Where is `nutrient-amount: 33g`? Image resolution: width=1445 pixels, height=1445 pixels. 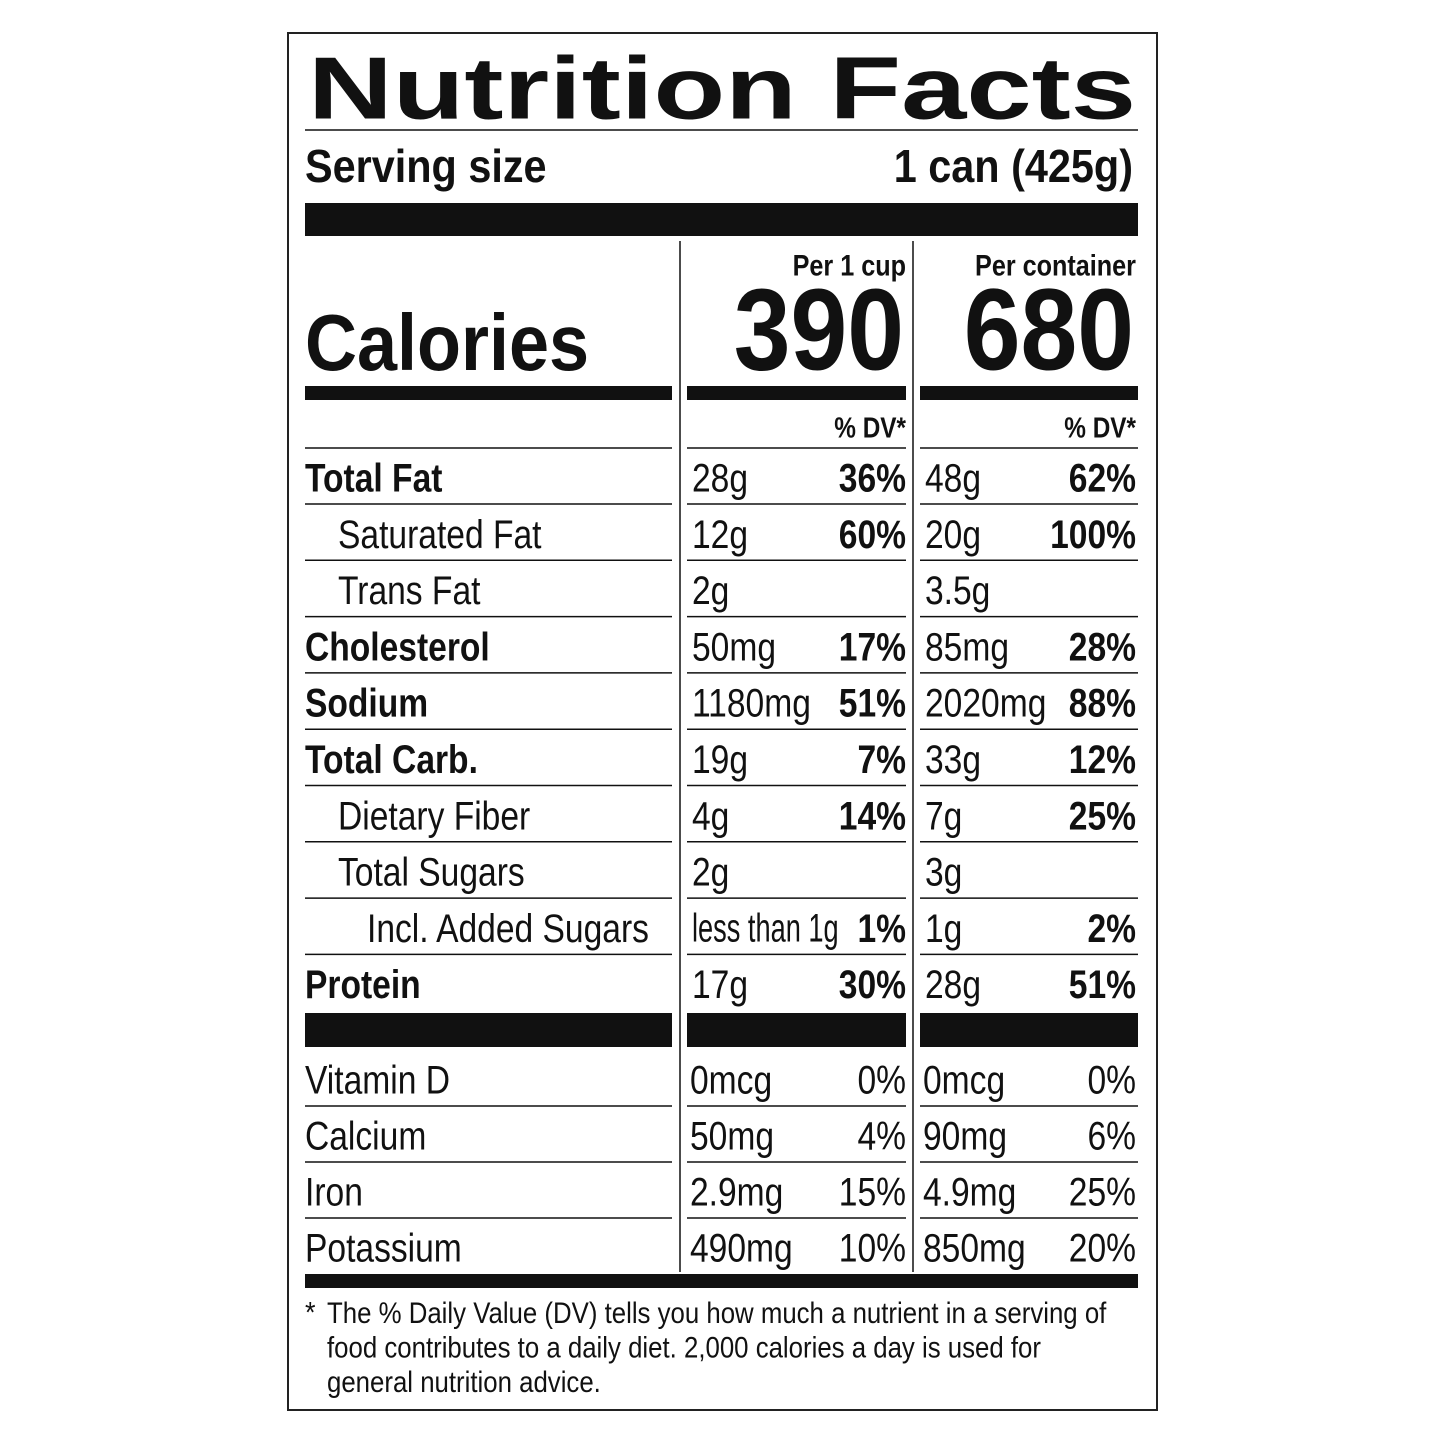 nutrient-amount: 33g is located at coordinates (953, 759).